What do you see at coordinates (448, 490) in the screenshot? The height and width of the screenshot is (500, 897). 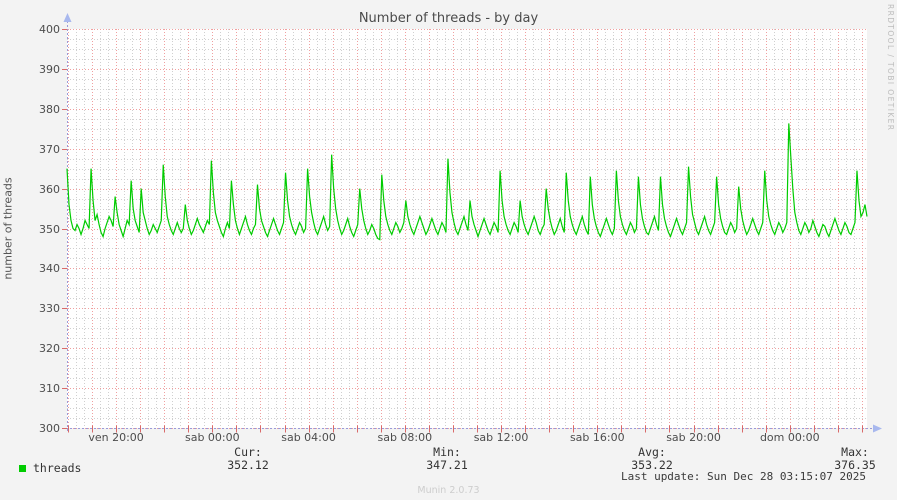 I see `munin-version-text: Munin 2.0.73` at bounding box center [448, 490].